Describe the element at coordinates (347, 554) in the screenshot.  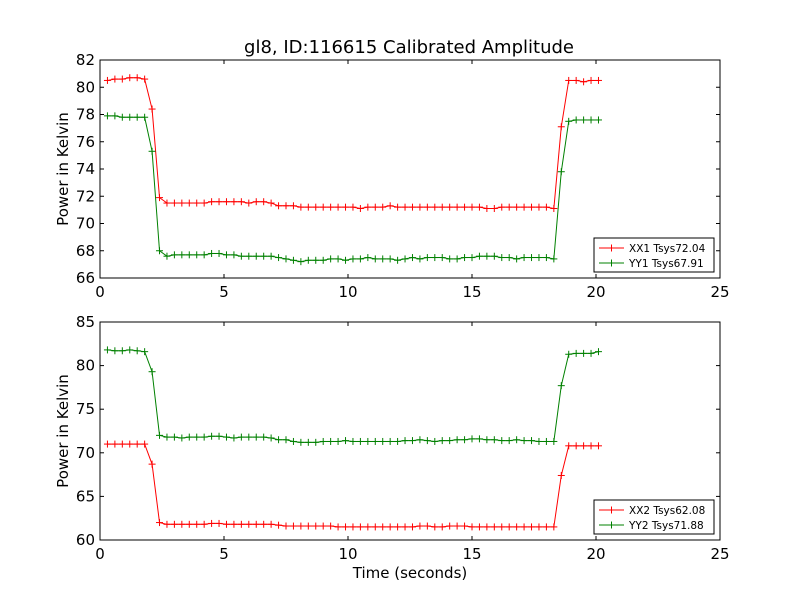
I see `x-tick-label: 10` at that location.